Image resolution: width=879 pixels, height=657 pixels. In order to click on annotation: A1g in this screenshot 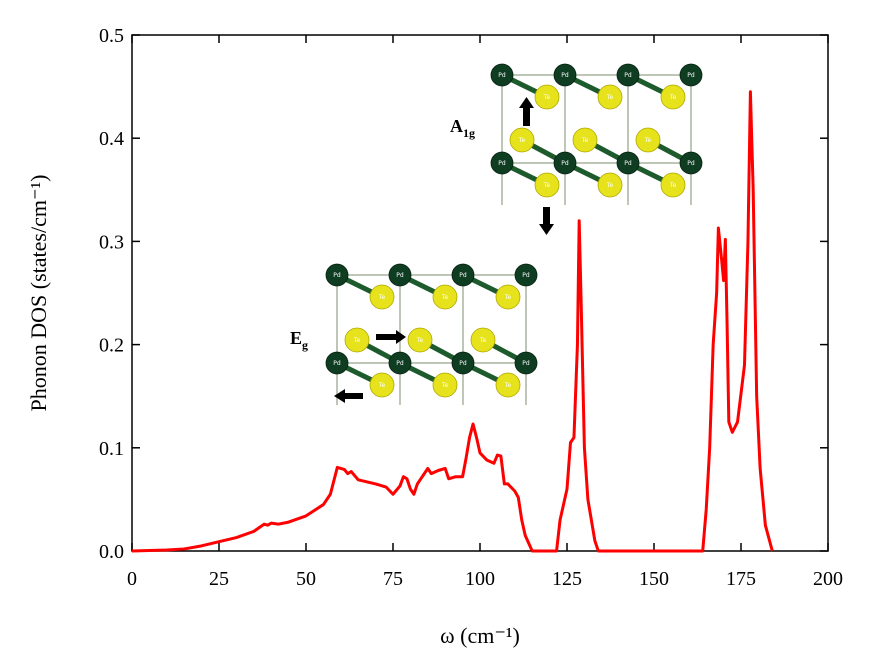, I will do `click(462, 128)`.